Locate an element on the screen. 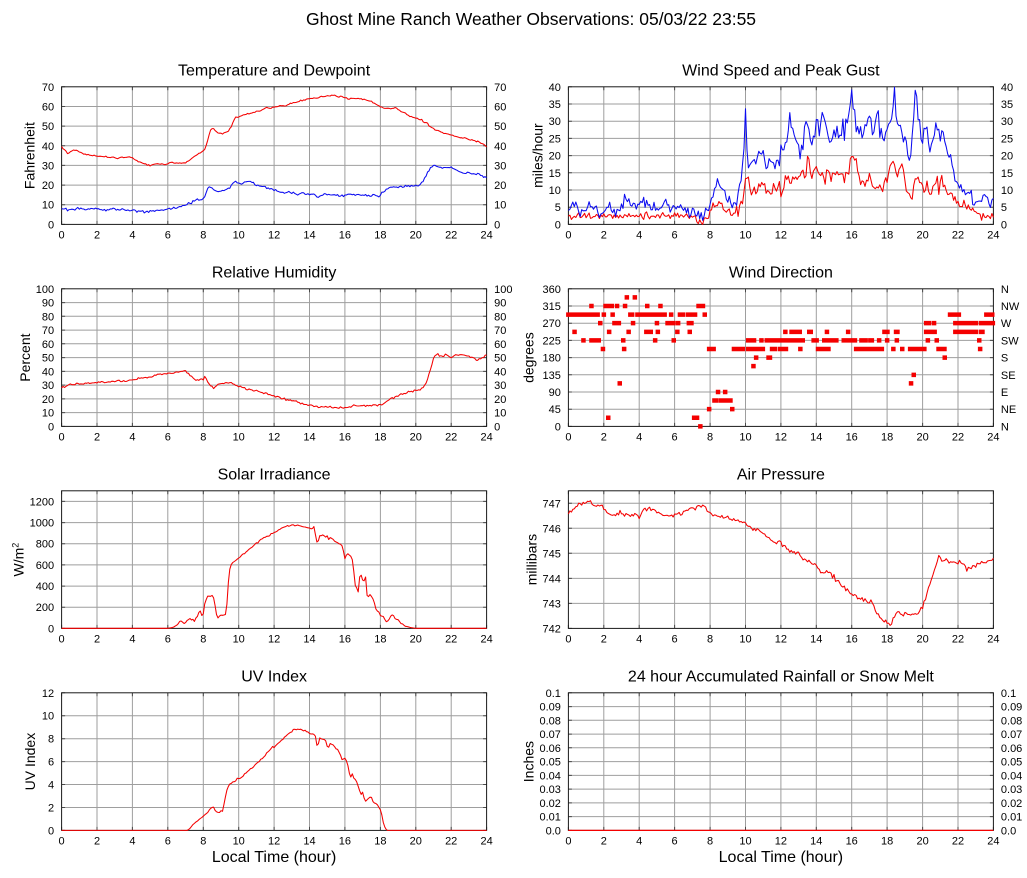 Image resolution: width=1027 pixels, height=878 pixels. svg-text: 744 is located at coordinates (552, 579).